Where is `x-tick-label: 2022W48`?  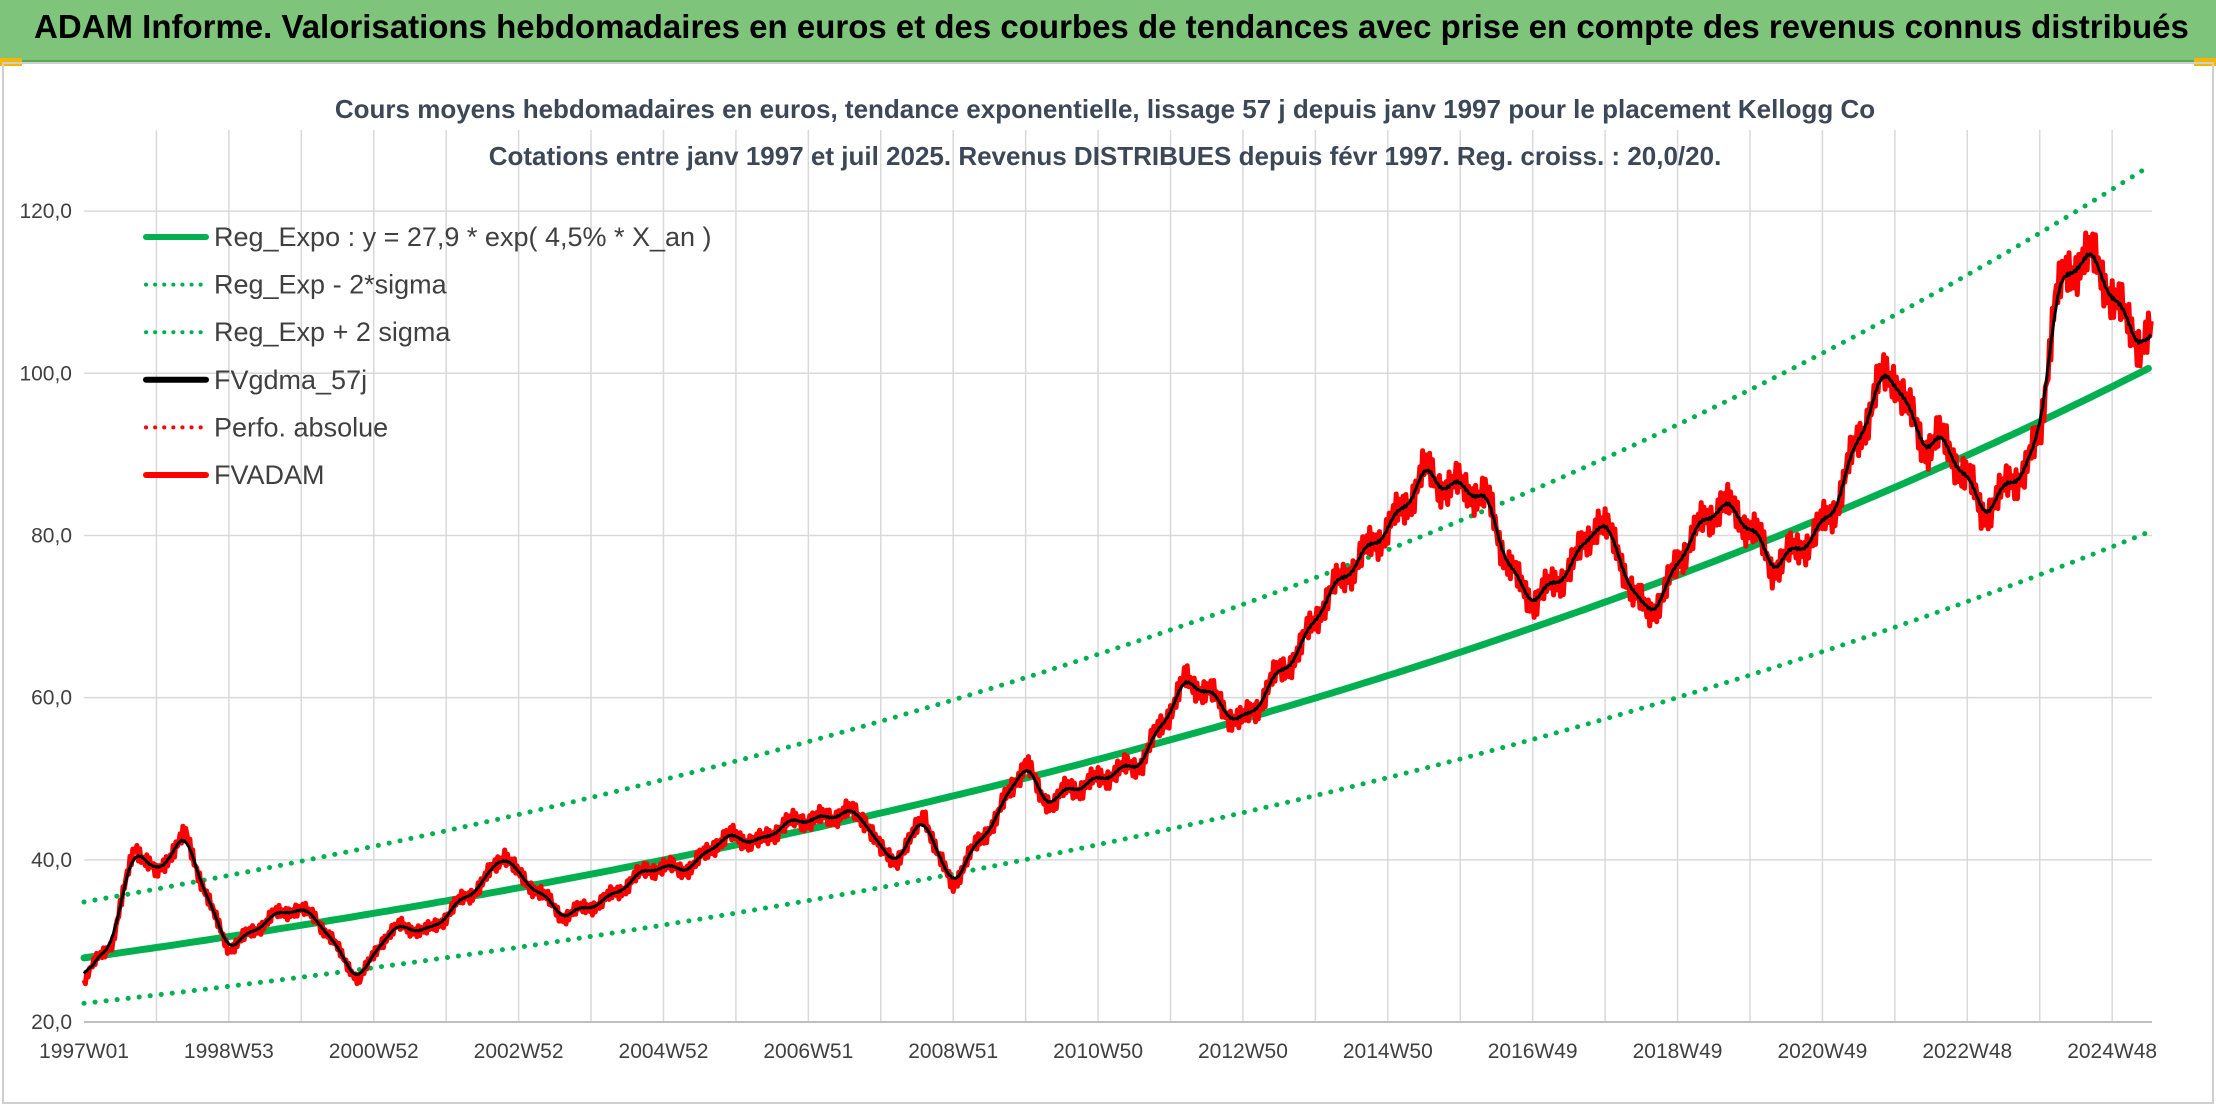 x-tick-label: 2022W48 is located at coordinates (1967, 1051).